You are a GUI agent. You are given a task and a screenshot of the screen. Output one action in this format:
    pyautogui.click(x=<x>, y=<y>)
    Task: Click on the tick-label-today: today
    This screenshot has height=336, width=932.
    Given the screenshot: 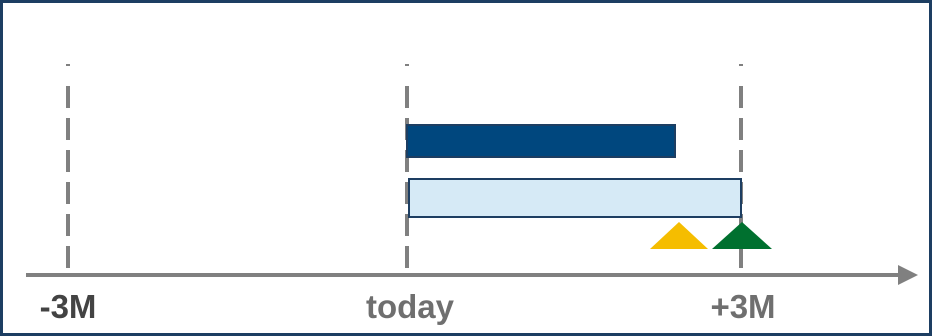 What is the action you would take?
    pyautogui.click(x=410, y=306)
    